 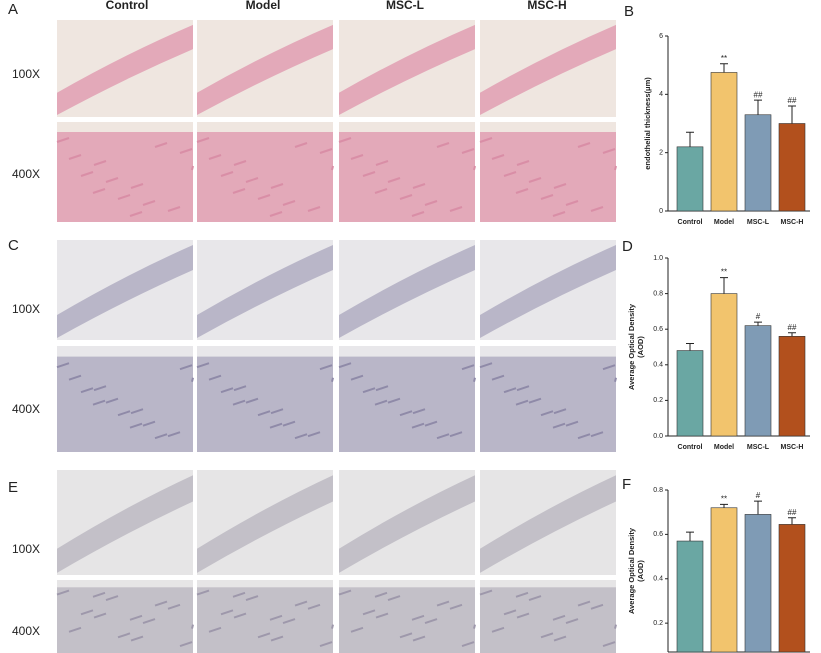 I want to click on y-tick-label: 0.2, so click(x=658, y=623).